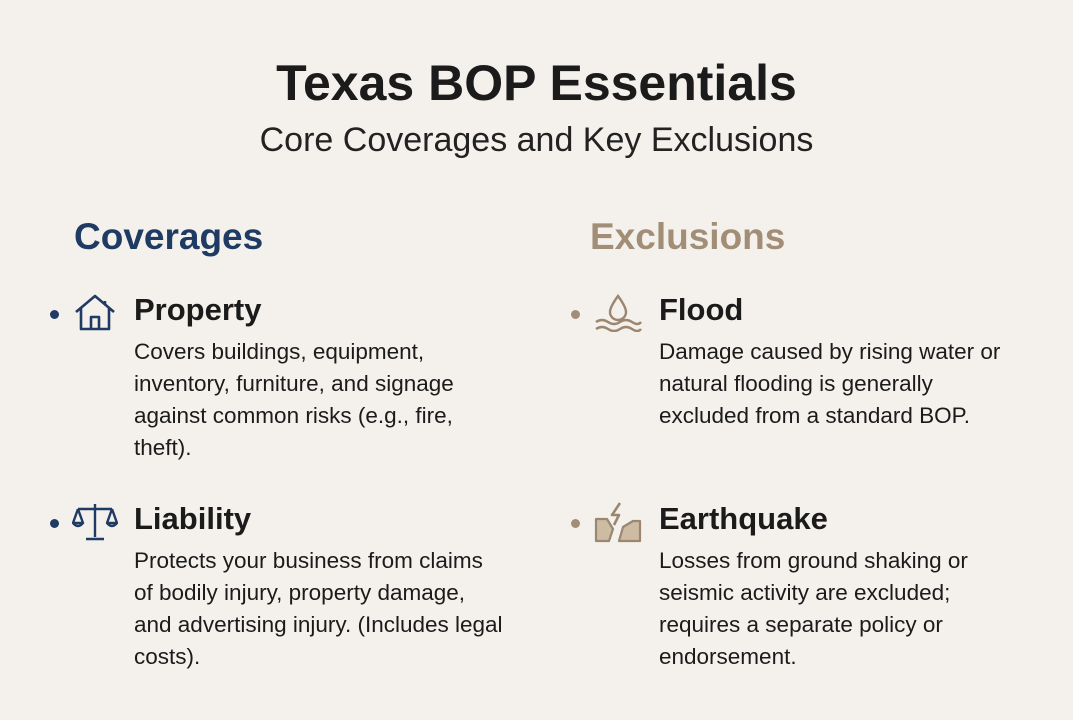 The height and width of the screenshot is (720, 1073). I want to click on item-title: Earthquake, so click(743, 518).